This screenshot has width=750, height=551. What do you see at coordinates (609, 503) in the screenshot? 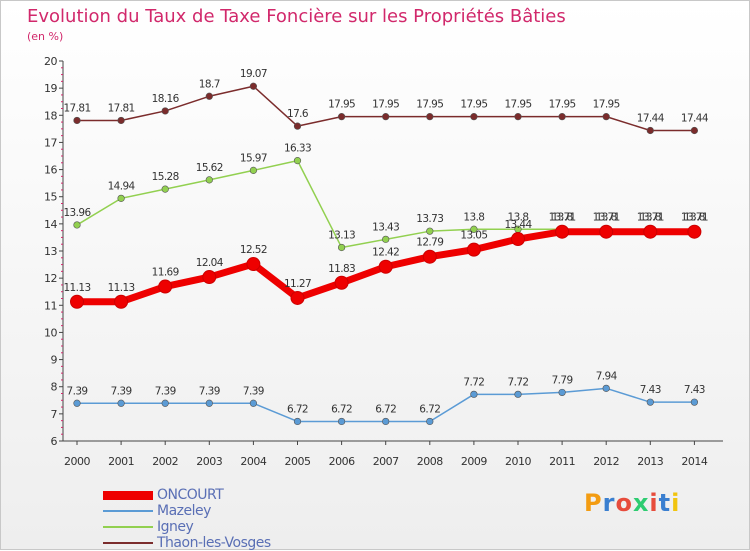
I see `logo-letter: r` at bounding box center [609, 503].